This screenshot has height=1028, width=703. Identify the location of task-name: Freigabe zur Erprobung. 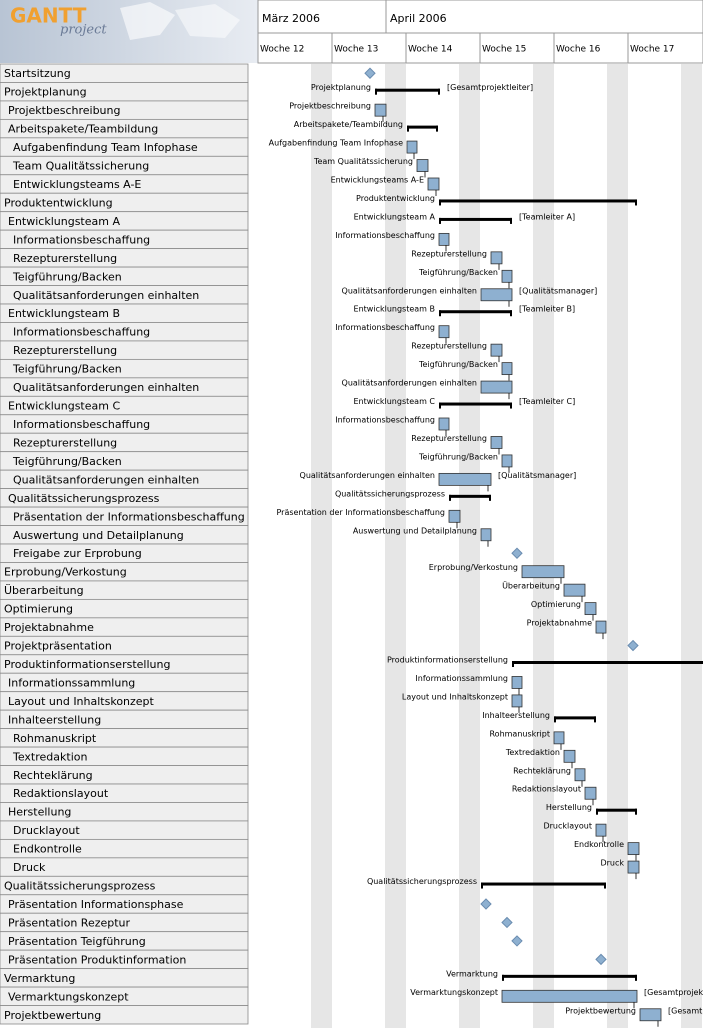
(77, 553).